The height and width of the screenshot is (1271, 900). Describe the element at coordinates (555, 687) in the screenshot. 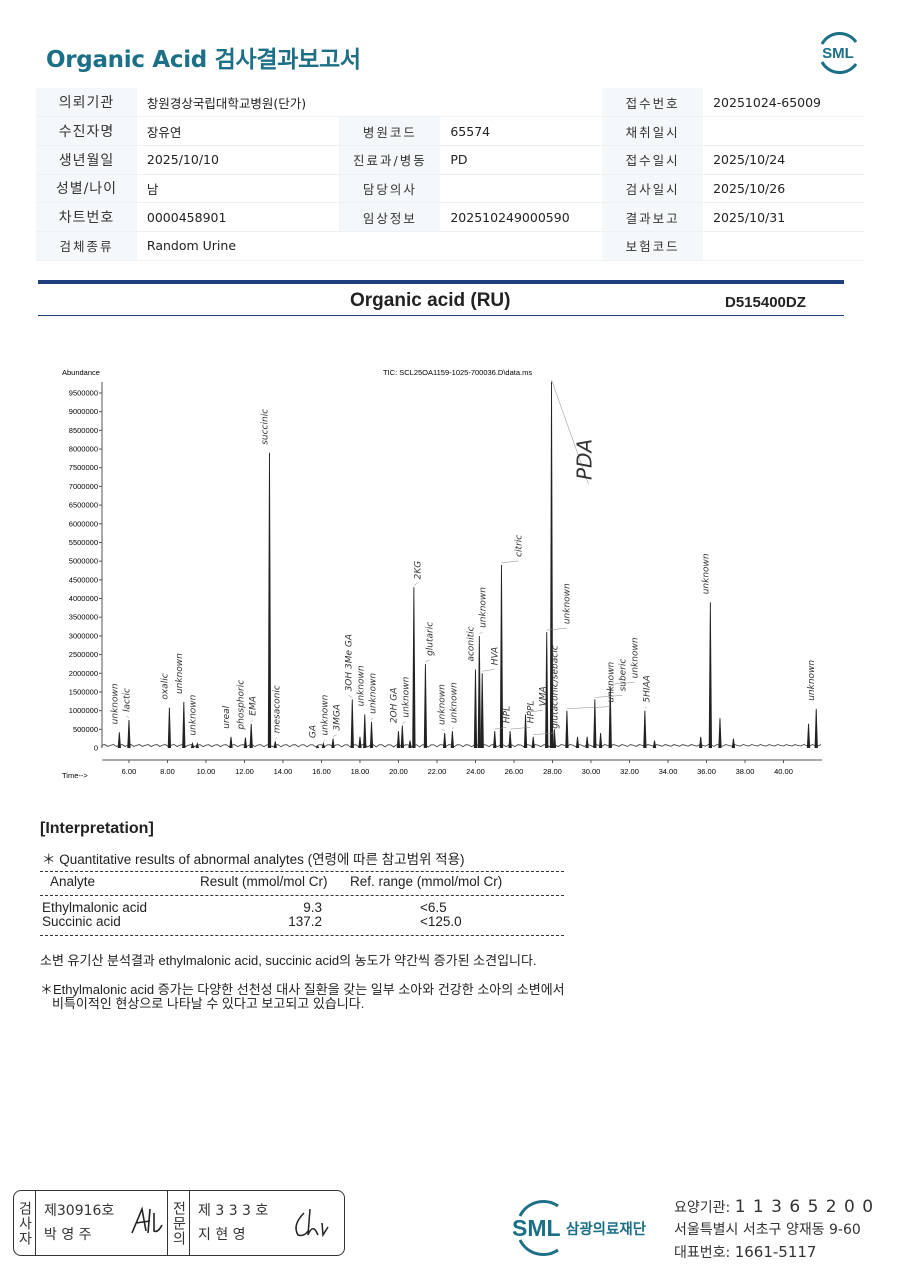

I see `peak-label: glutaconic/sebacic` at that location.